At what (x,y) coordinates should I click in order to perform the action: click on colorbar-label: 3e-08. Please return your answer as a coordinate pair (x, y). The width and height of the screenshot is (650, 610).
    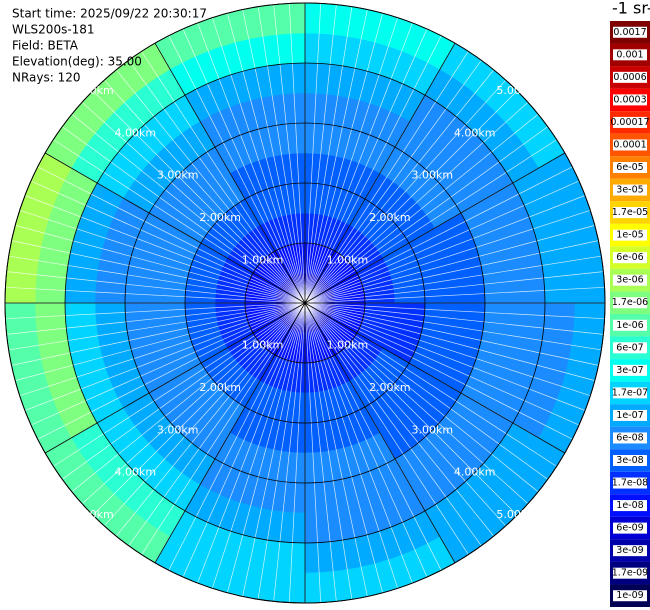
    Looking at the image, I should click on (629, 460).